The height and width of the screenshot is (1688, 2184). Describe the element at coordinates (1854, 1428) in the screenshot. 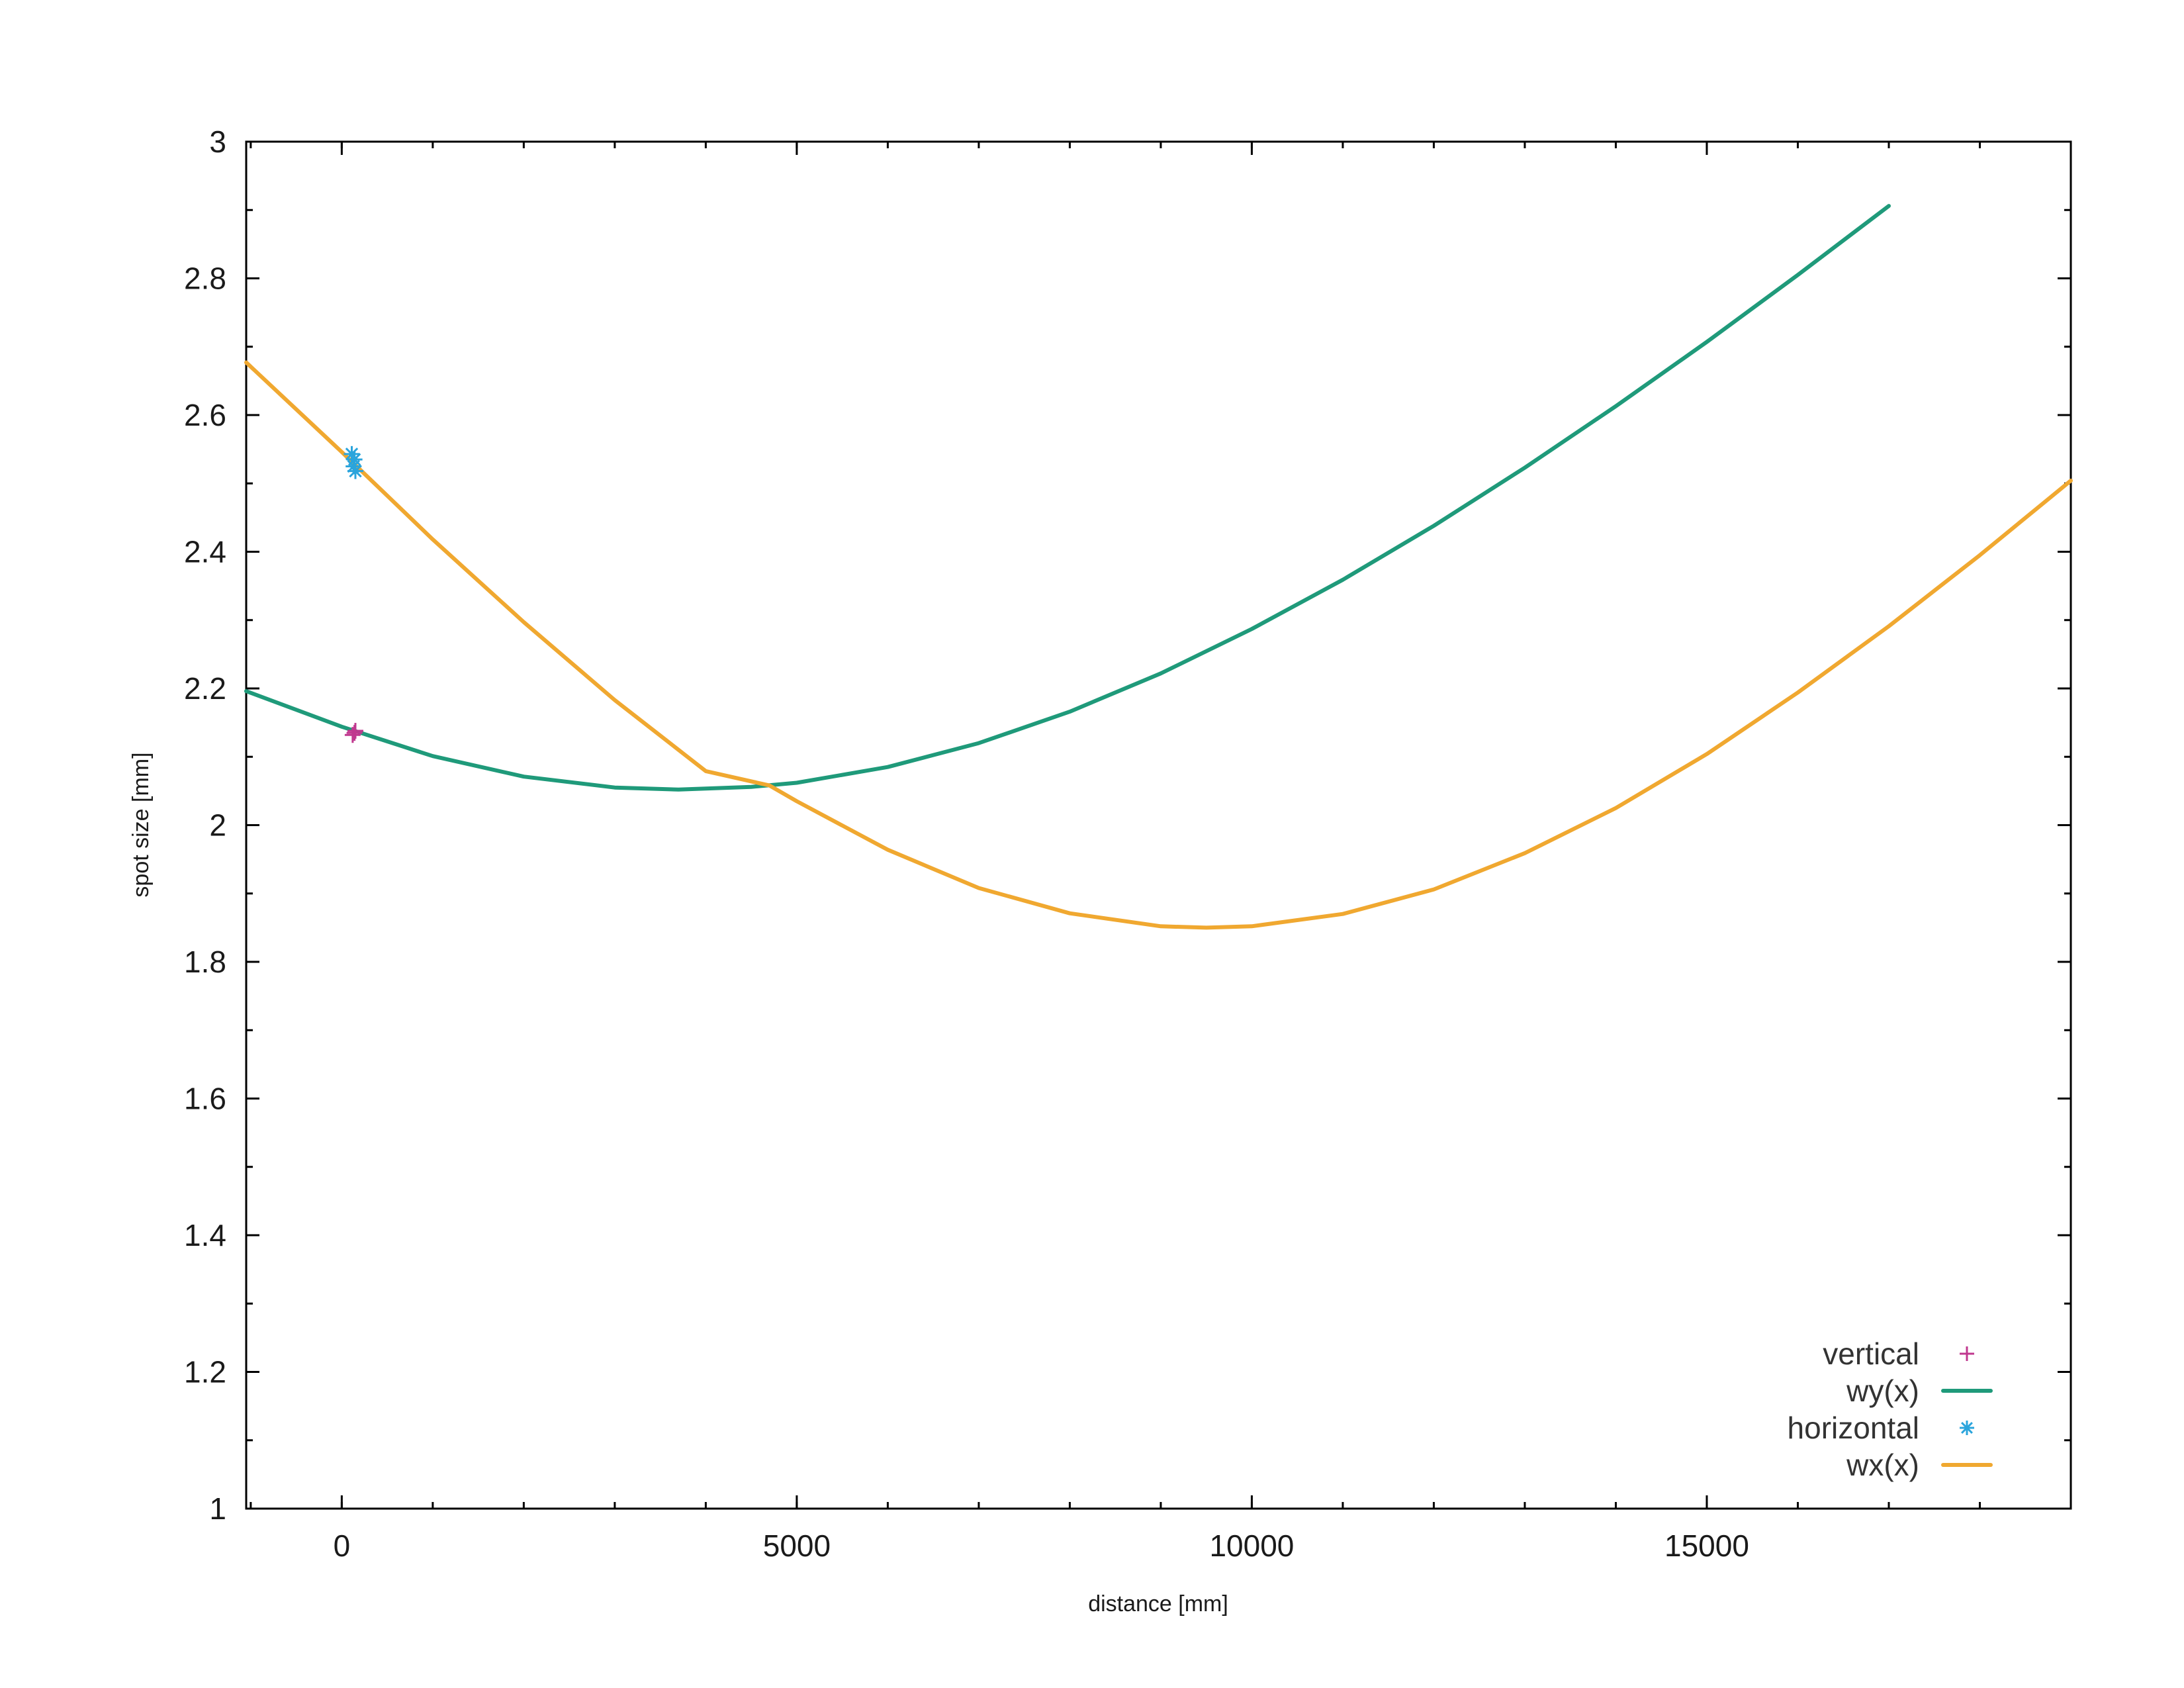

I see `legend-label: horizontal` at that location.